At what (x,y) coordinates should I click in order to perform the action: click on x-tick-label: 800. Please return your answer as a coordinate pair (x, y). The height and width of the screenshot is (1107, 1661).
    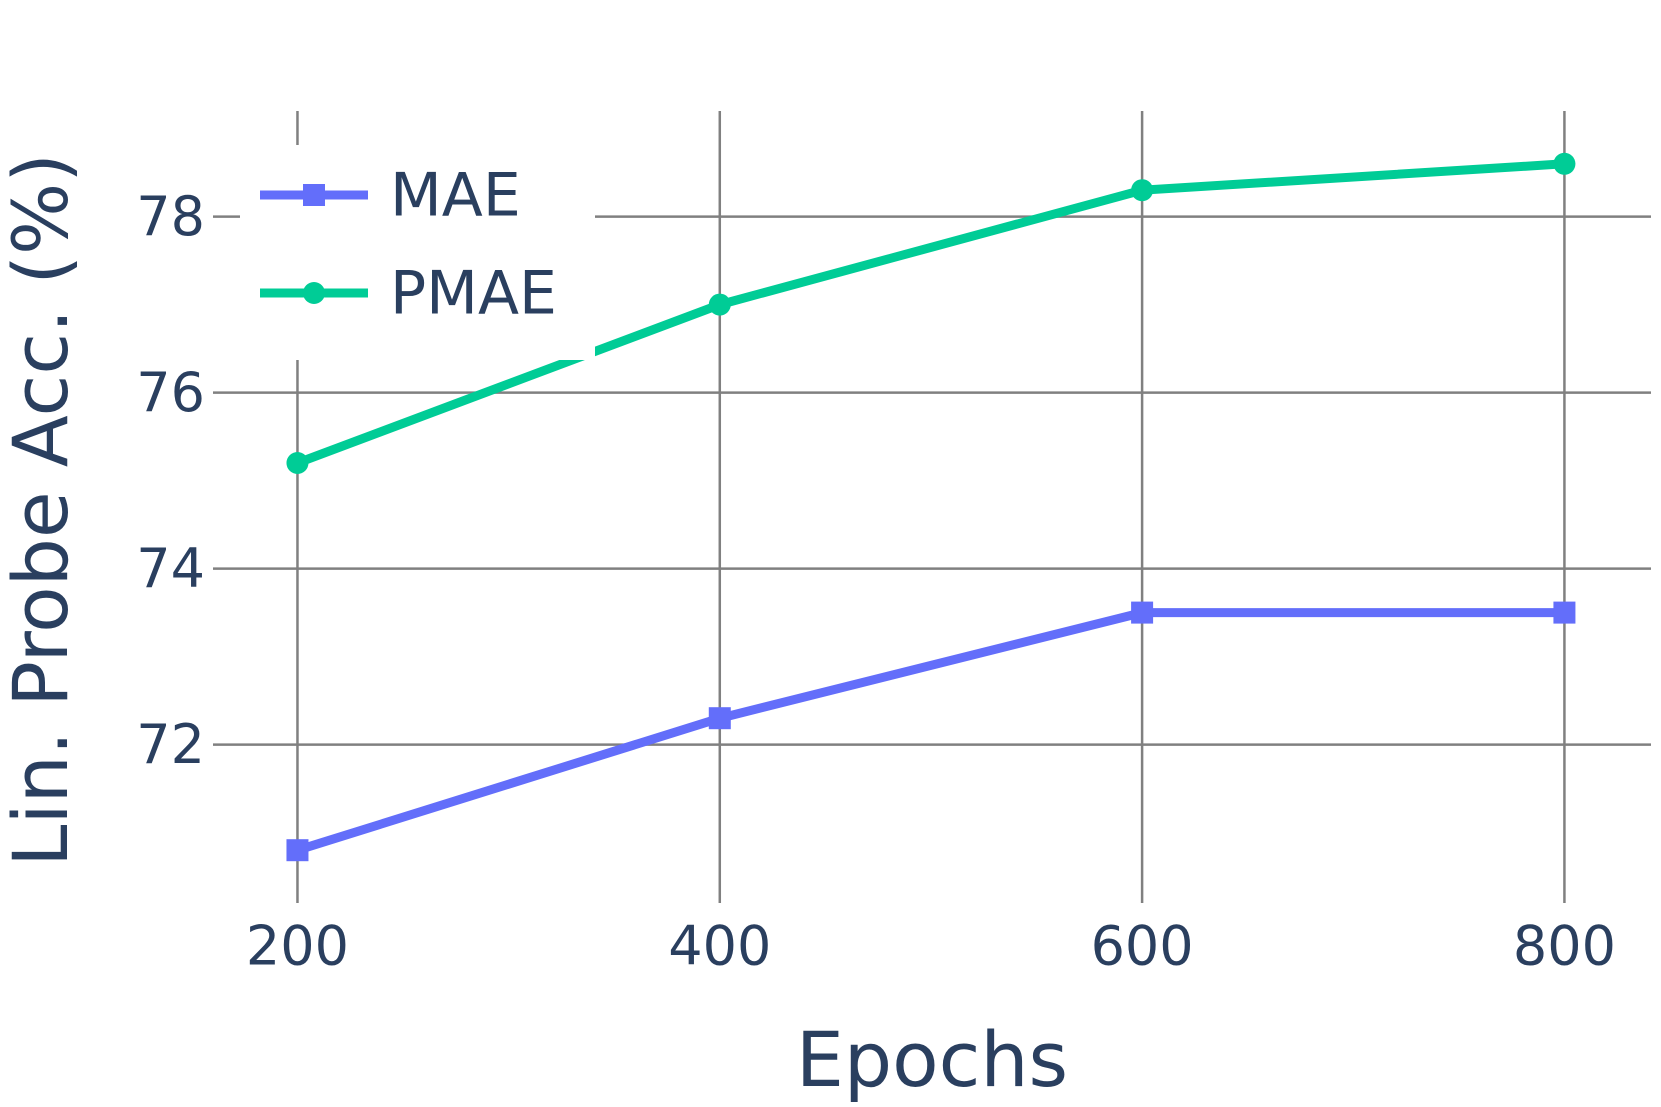
    Looking at the image, I should click on (1564, 946).